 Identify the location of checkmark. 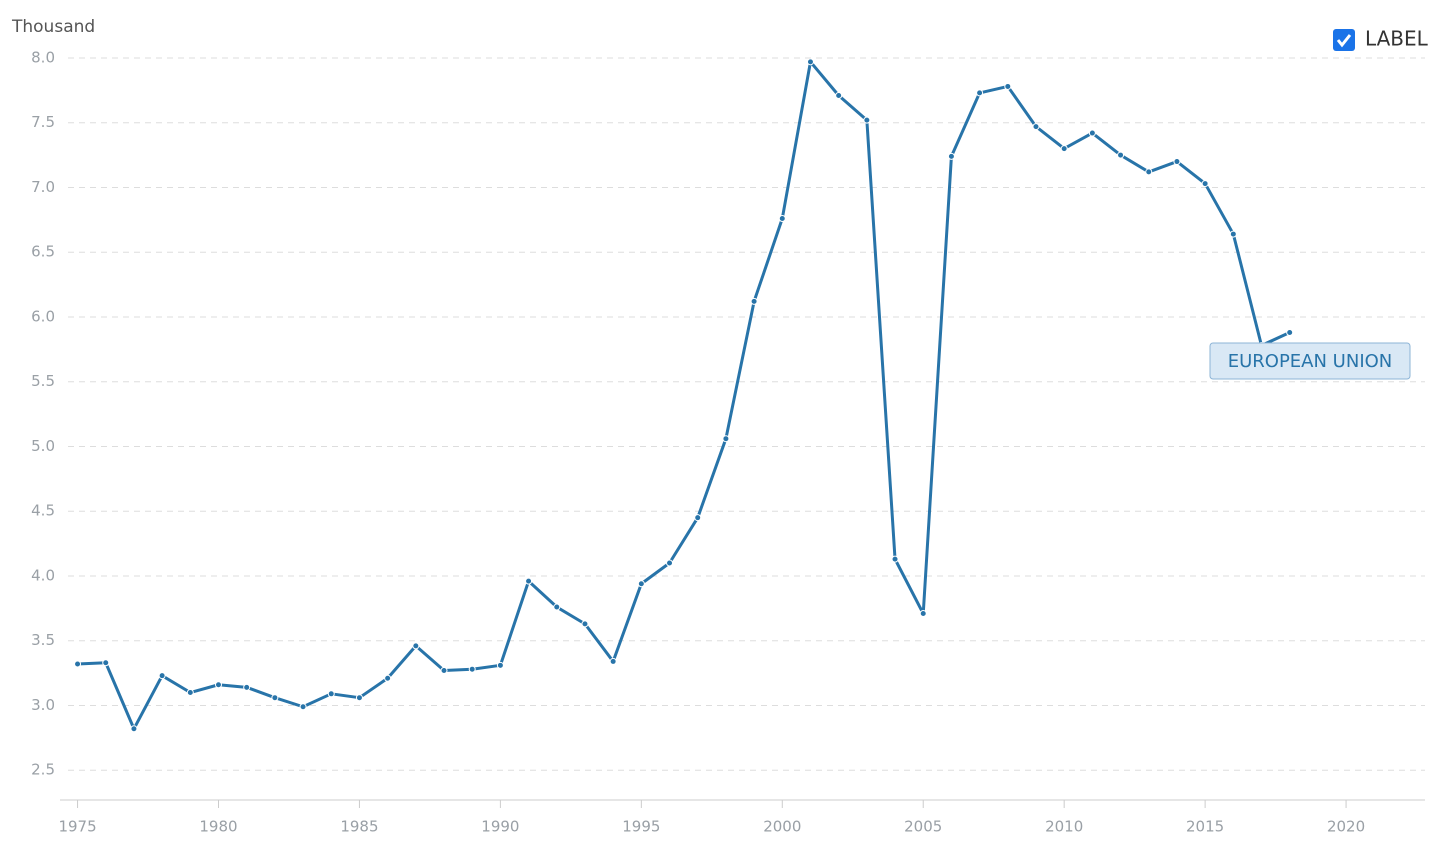
(1344, 41).